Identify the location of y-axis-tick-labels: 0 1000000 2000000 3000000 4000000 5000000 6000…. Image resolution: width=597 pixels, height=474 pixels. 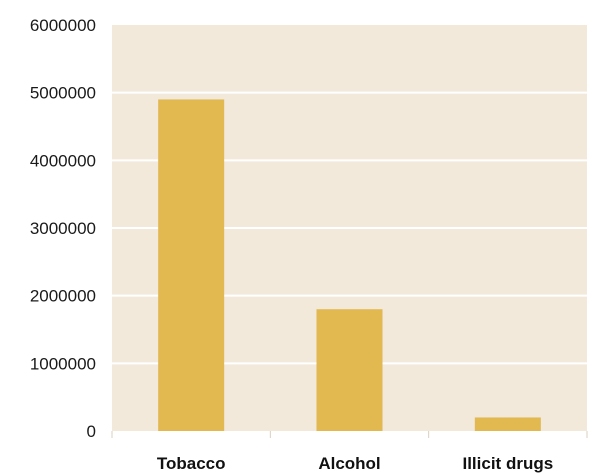
(63, 228).